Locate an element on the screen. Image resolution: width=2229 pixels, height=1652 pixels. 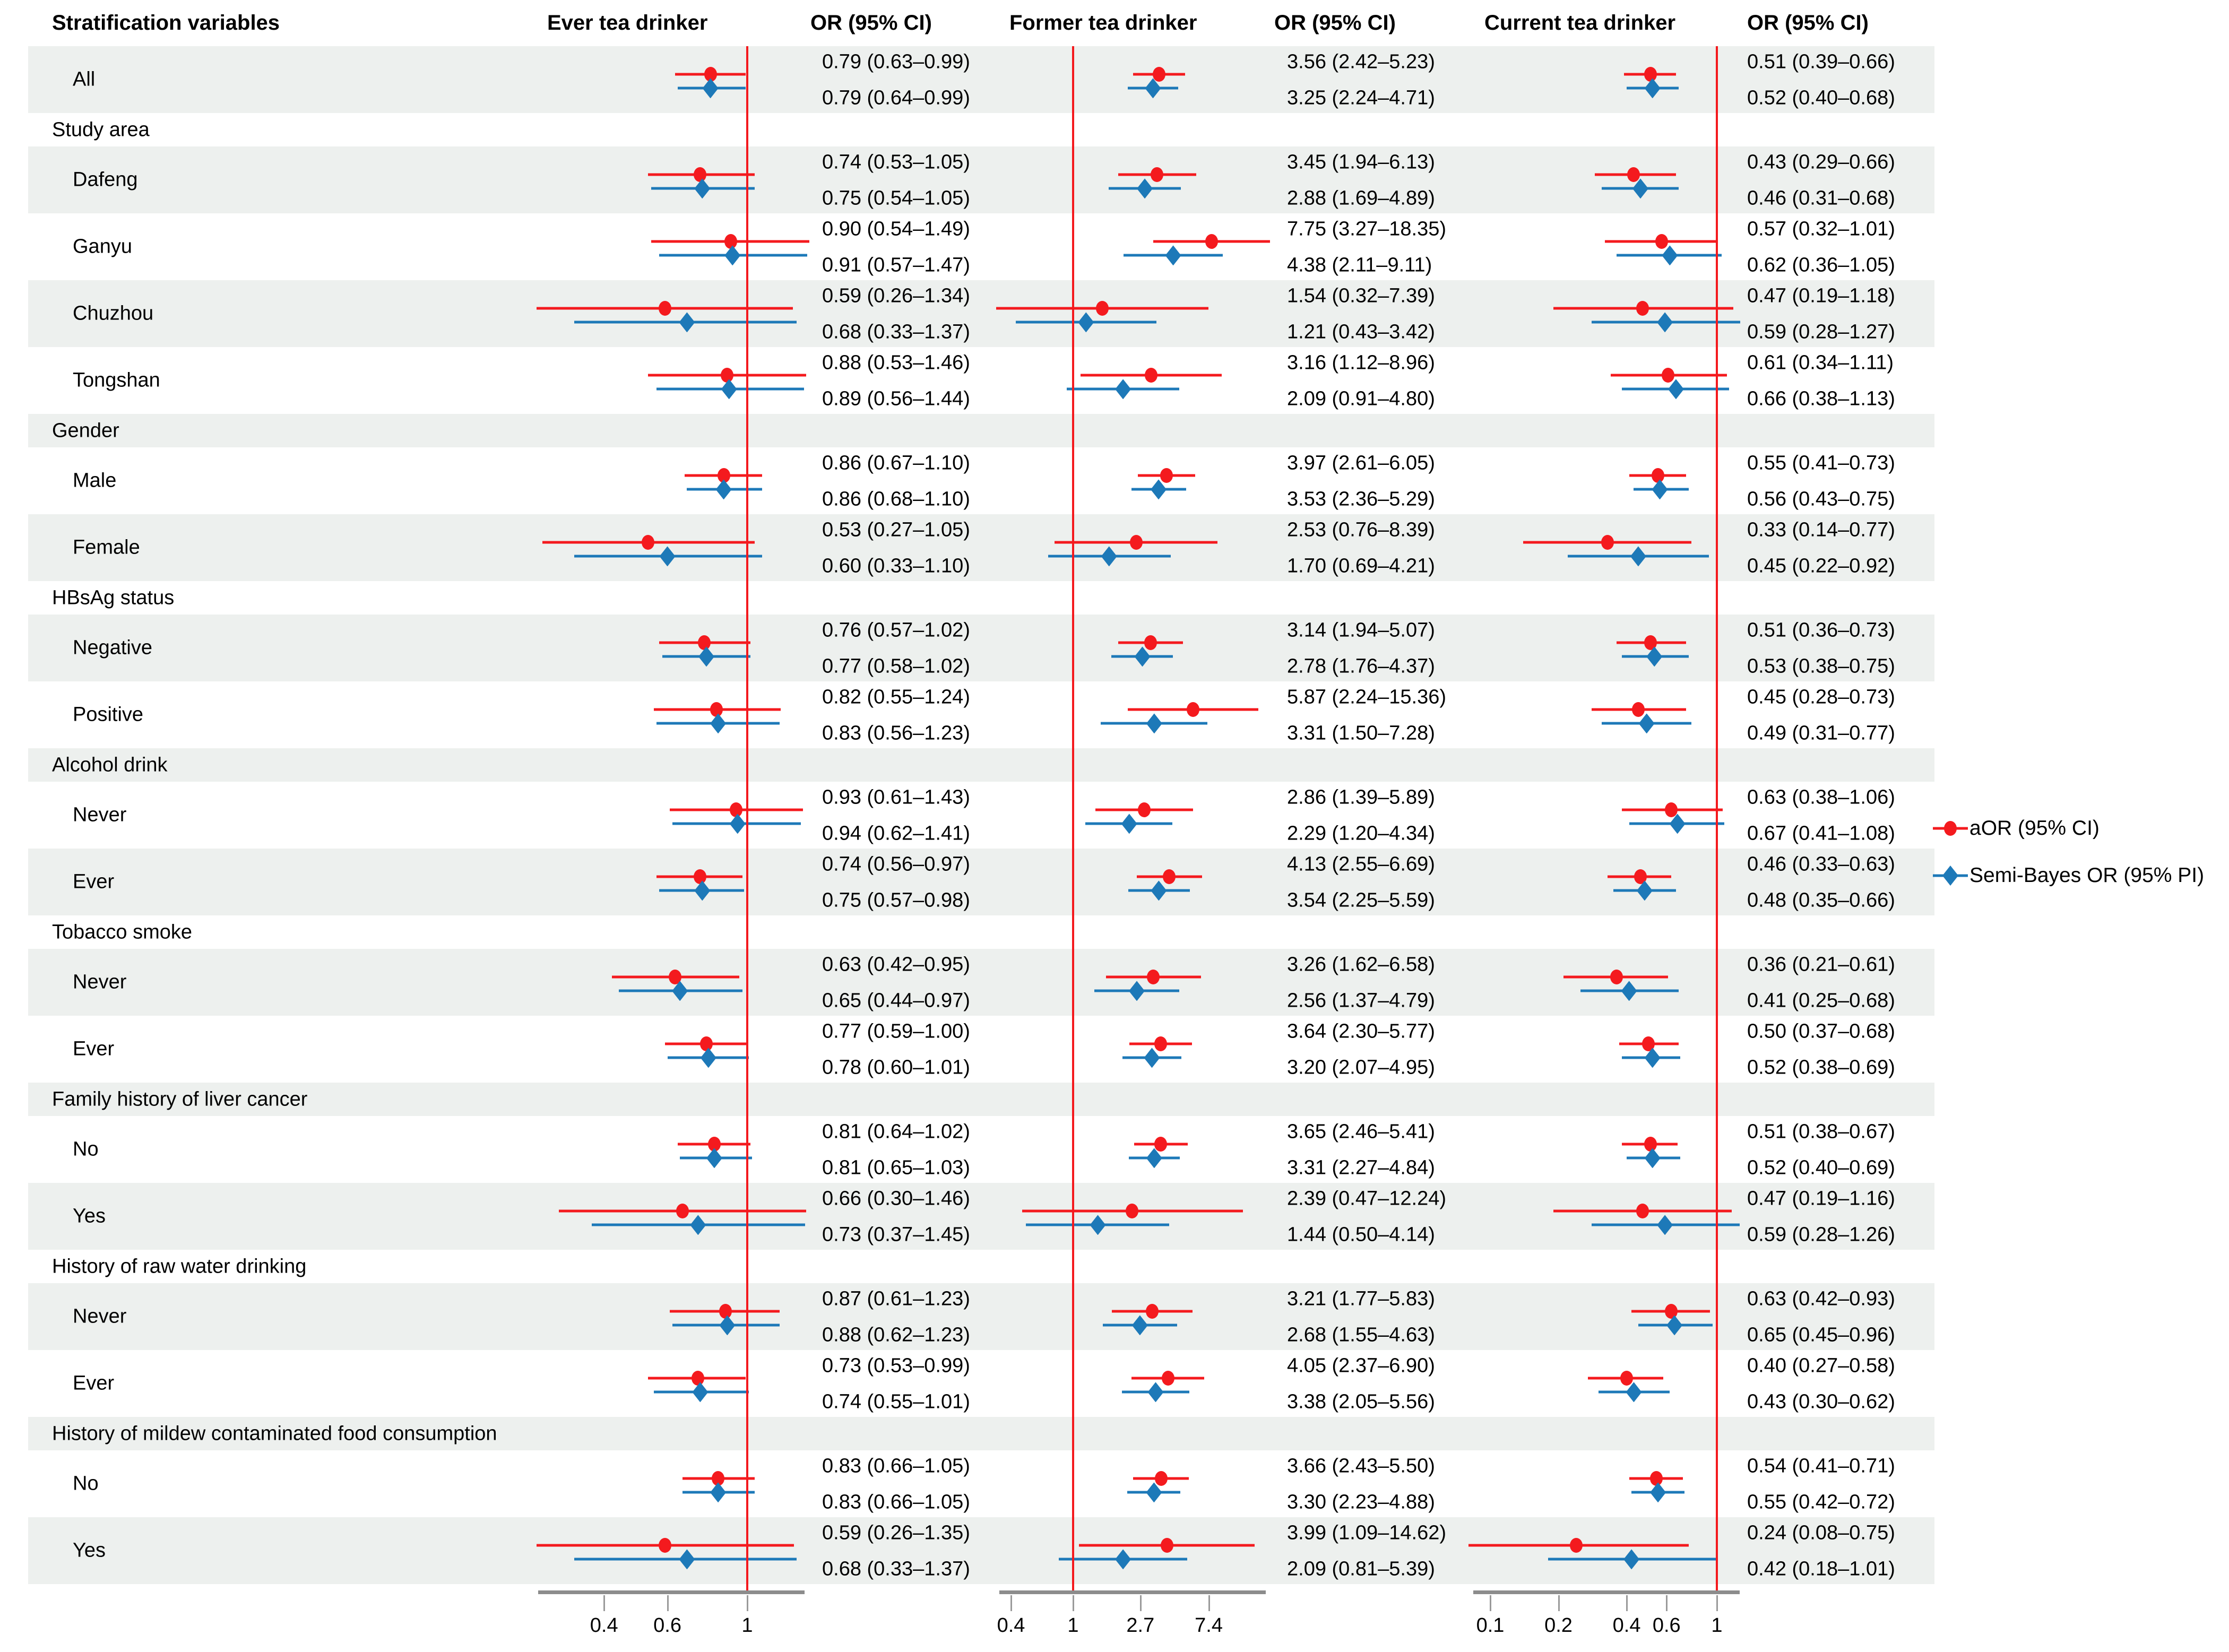
semi-bayes-value-text: 3.54 (2.25–5.59) is located at coordinates (1361, 900).